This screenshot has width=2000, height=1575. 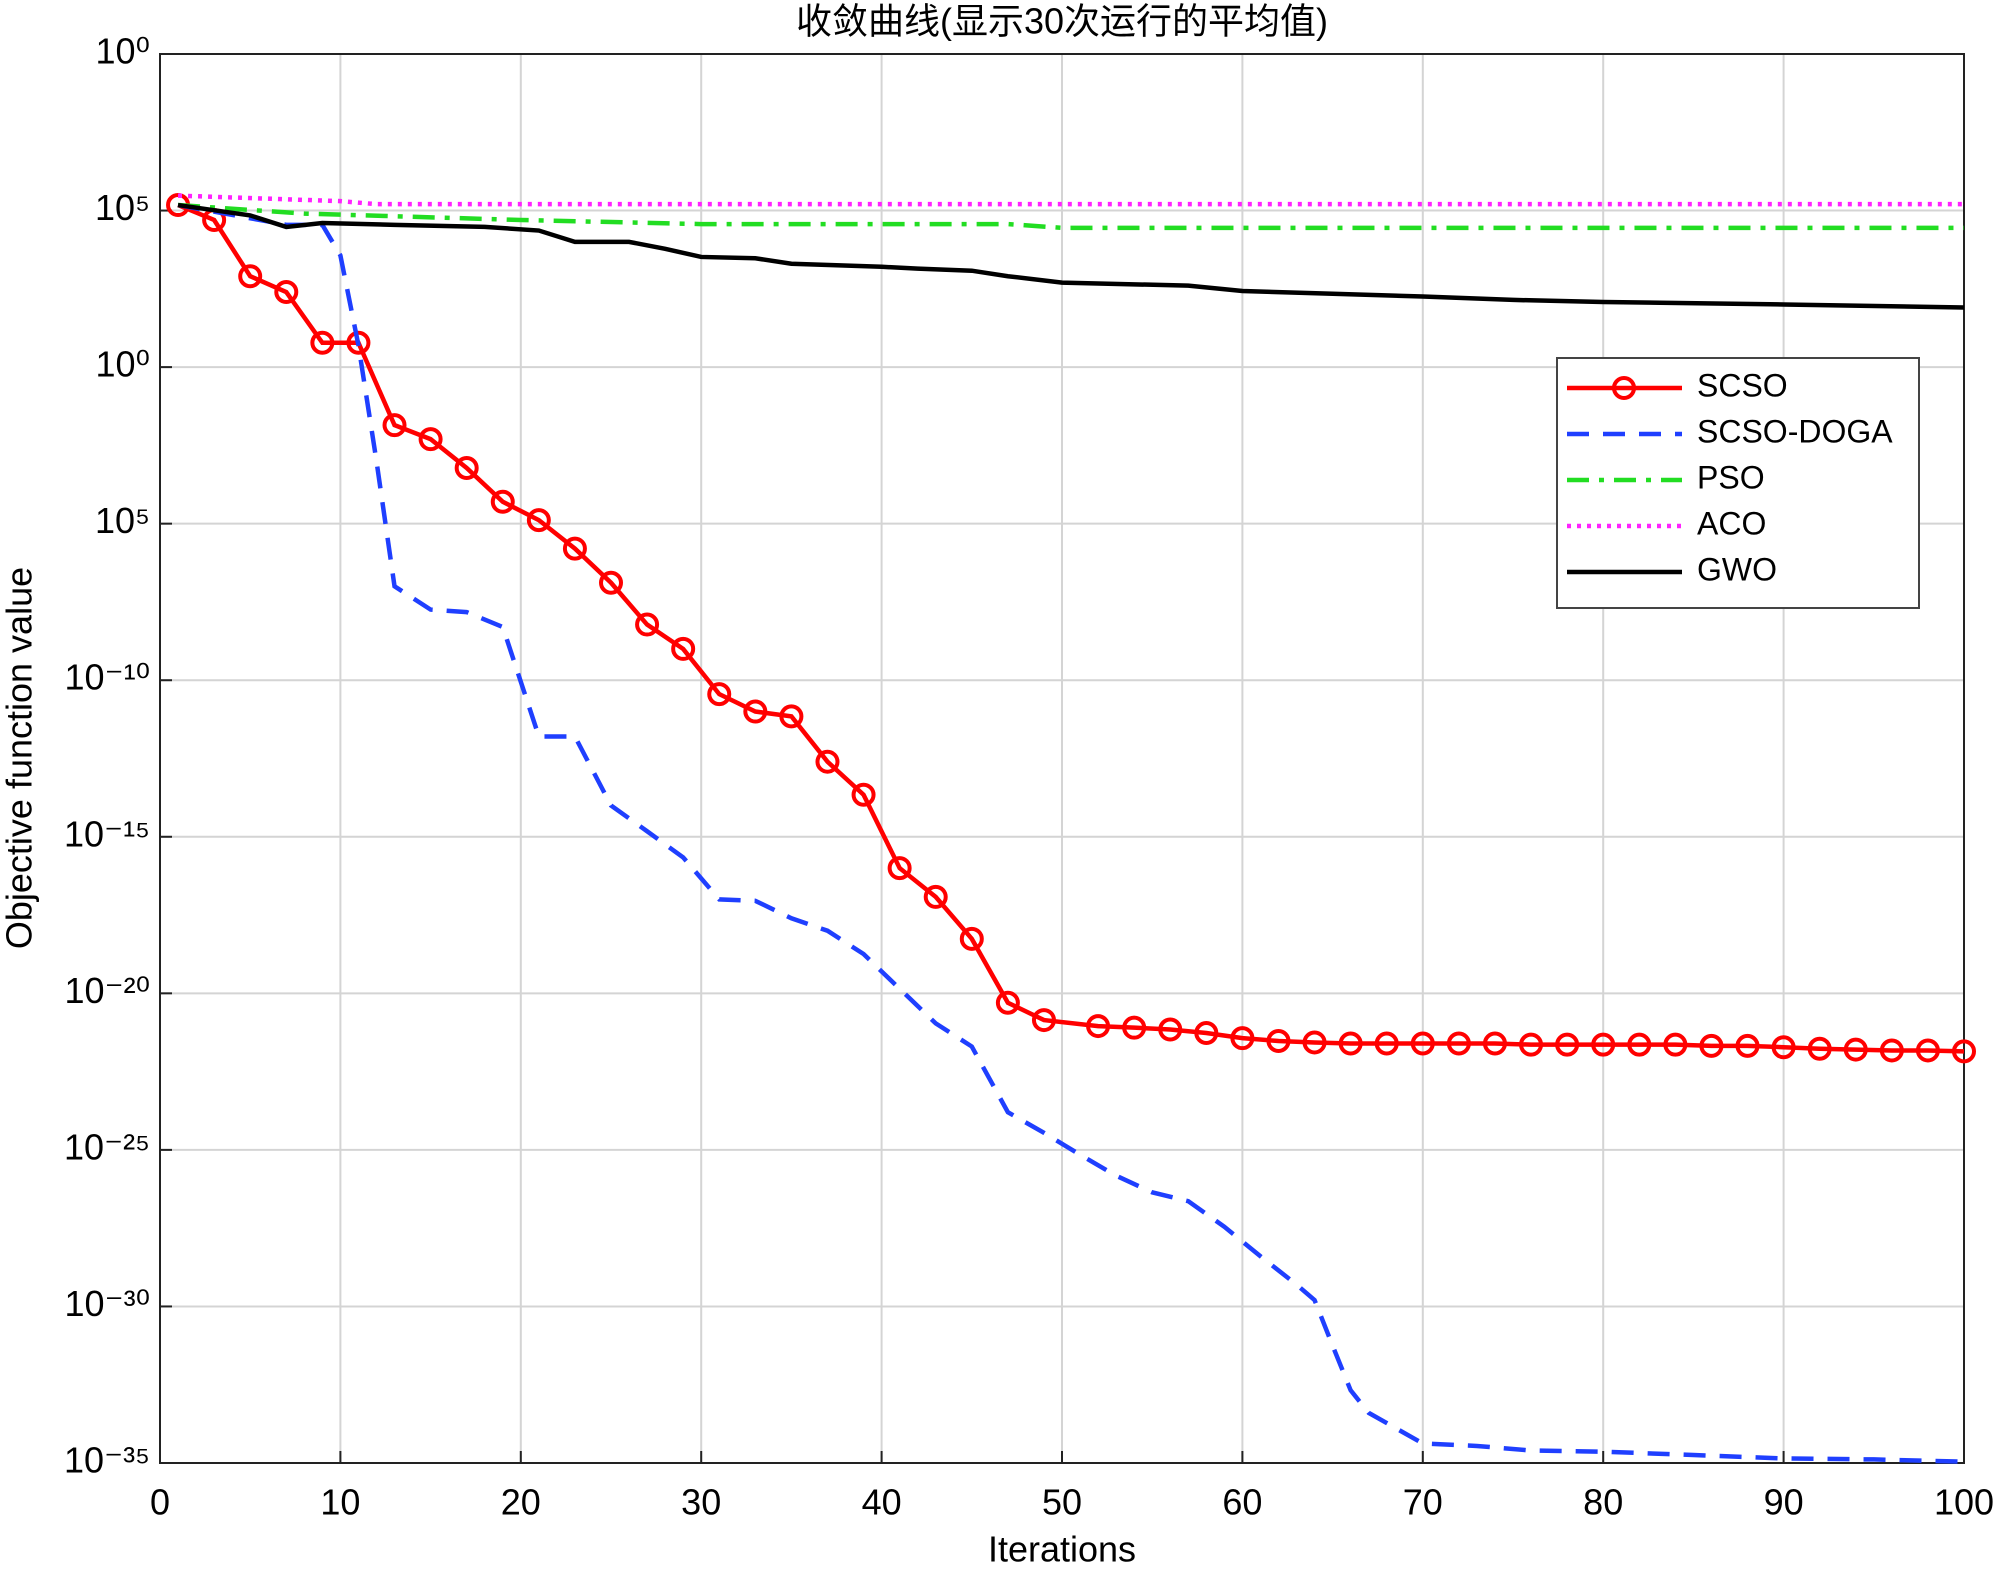 I want to click on x-tick-label: 50, so click(x=1062, y=1502).